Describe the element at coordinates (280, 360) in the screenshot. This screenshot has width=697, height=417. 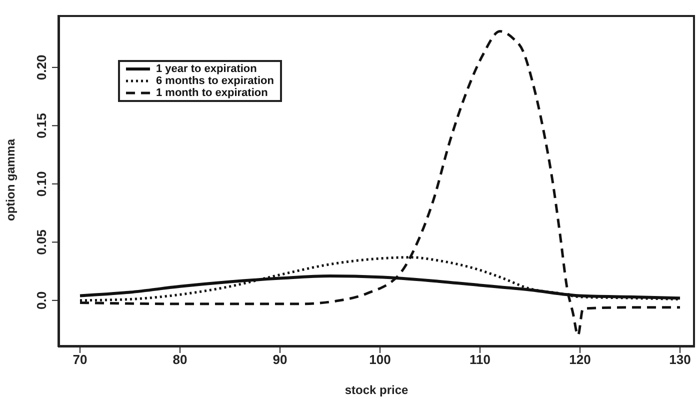
I see `x-tick-label: 90` at that location.